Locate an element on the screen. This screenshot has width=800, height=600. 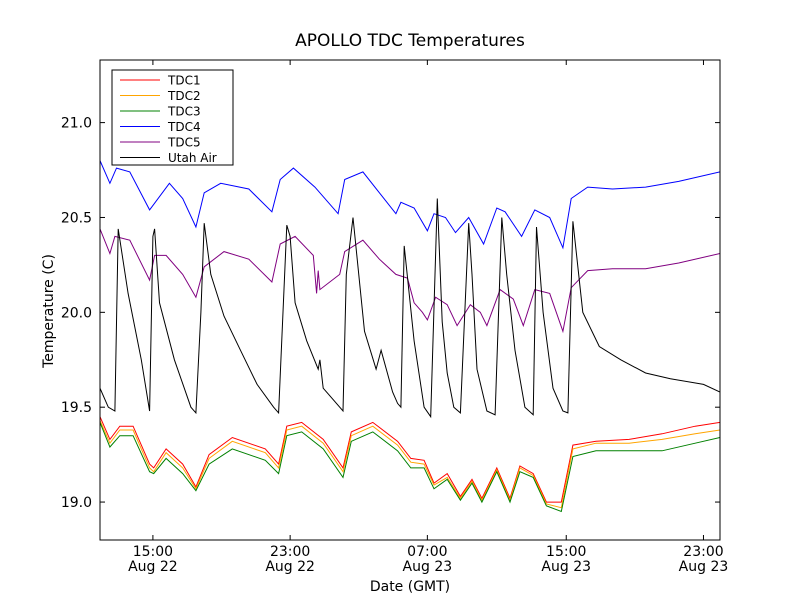
legend-label: Utah Air is located at coordinates (192, 158).